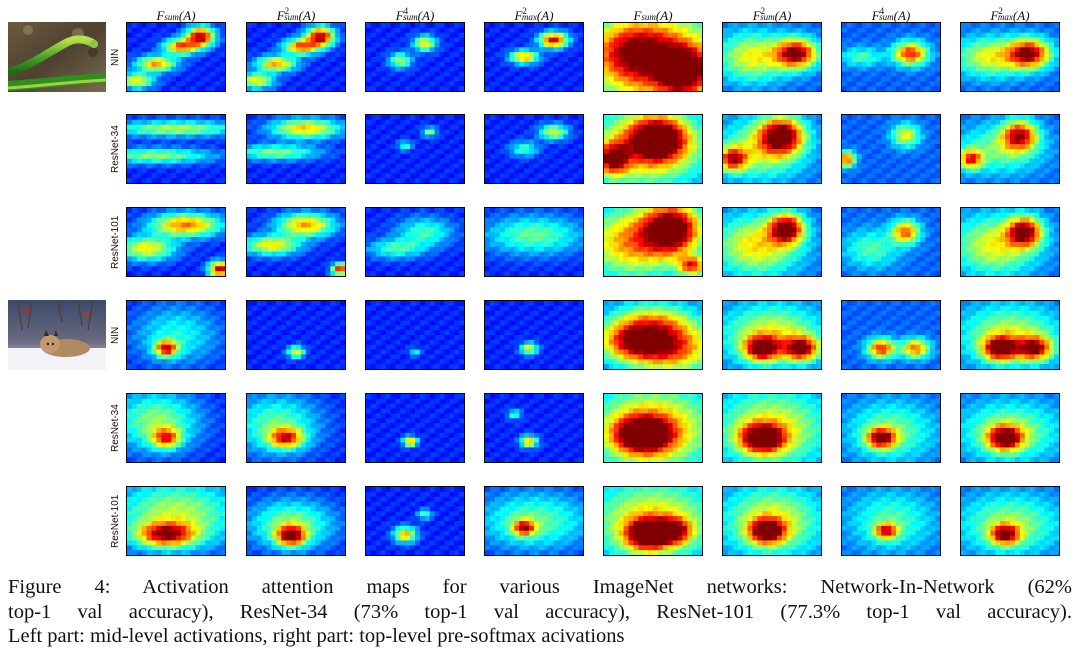 The image size is (1080, 668). Describe the element at coordinates (176, 15) in the screenshot. I see `column-header-1: Fsum(A)` at that location.